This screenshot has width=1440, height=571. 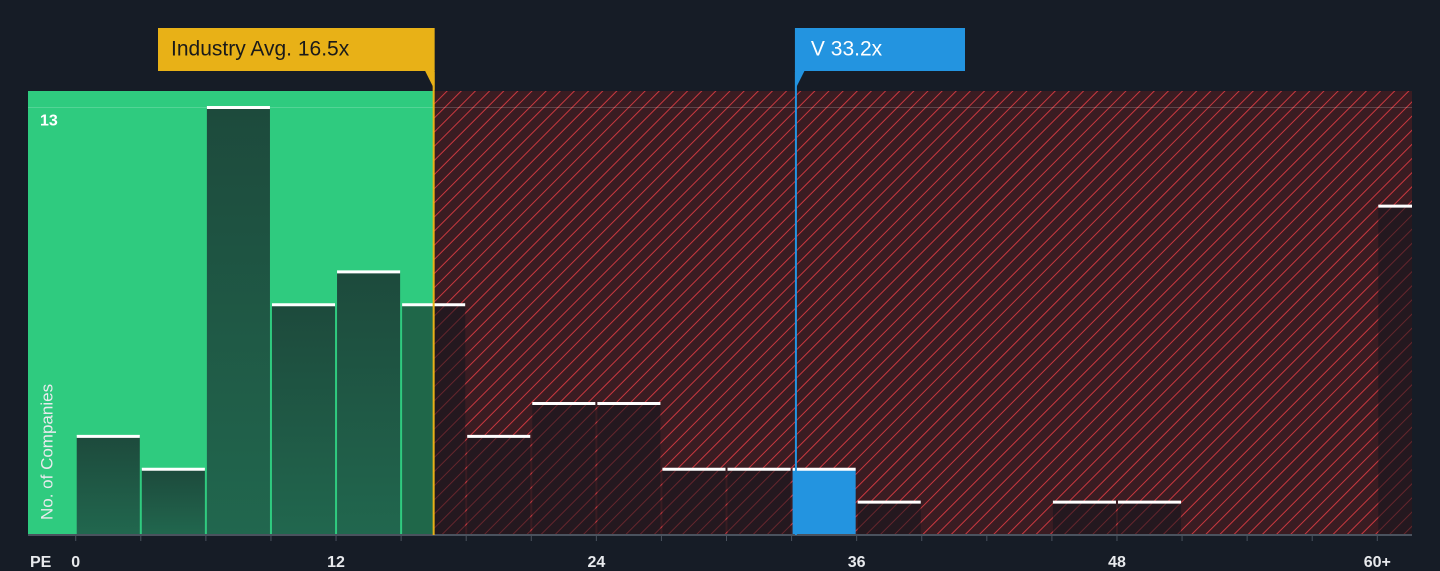 What do you see at coordinates (1117, 562) in the screenshot?
I see `x-tick-label: 48` at bounding box center [1117, 562].